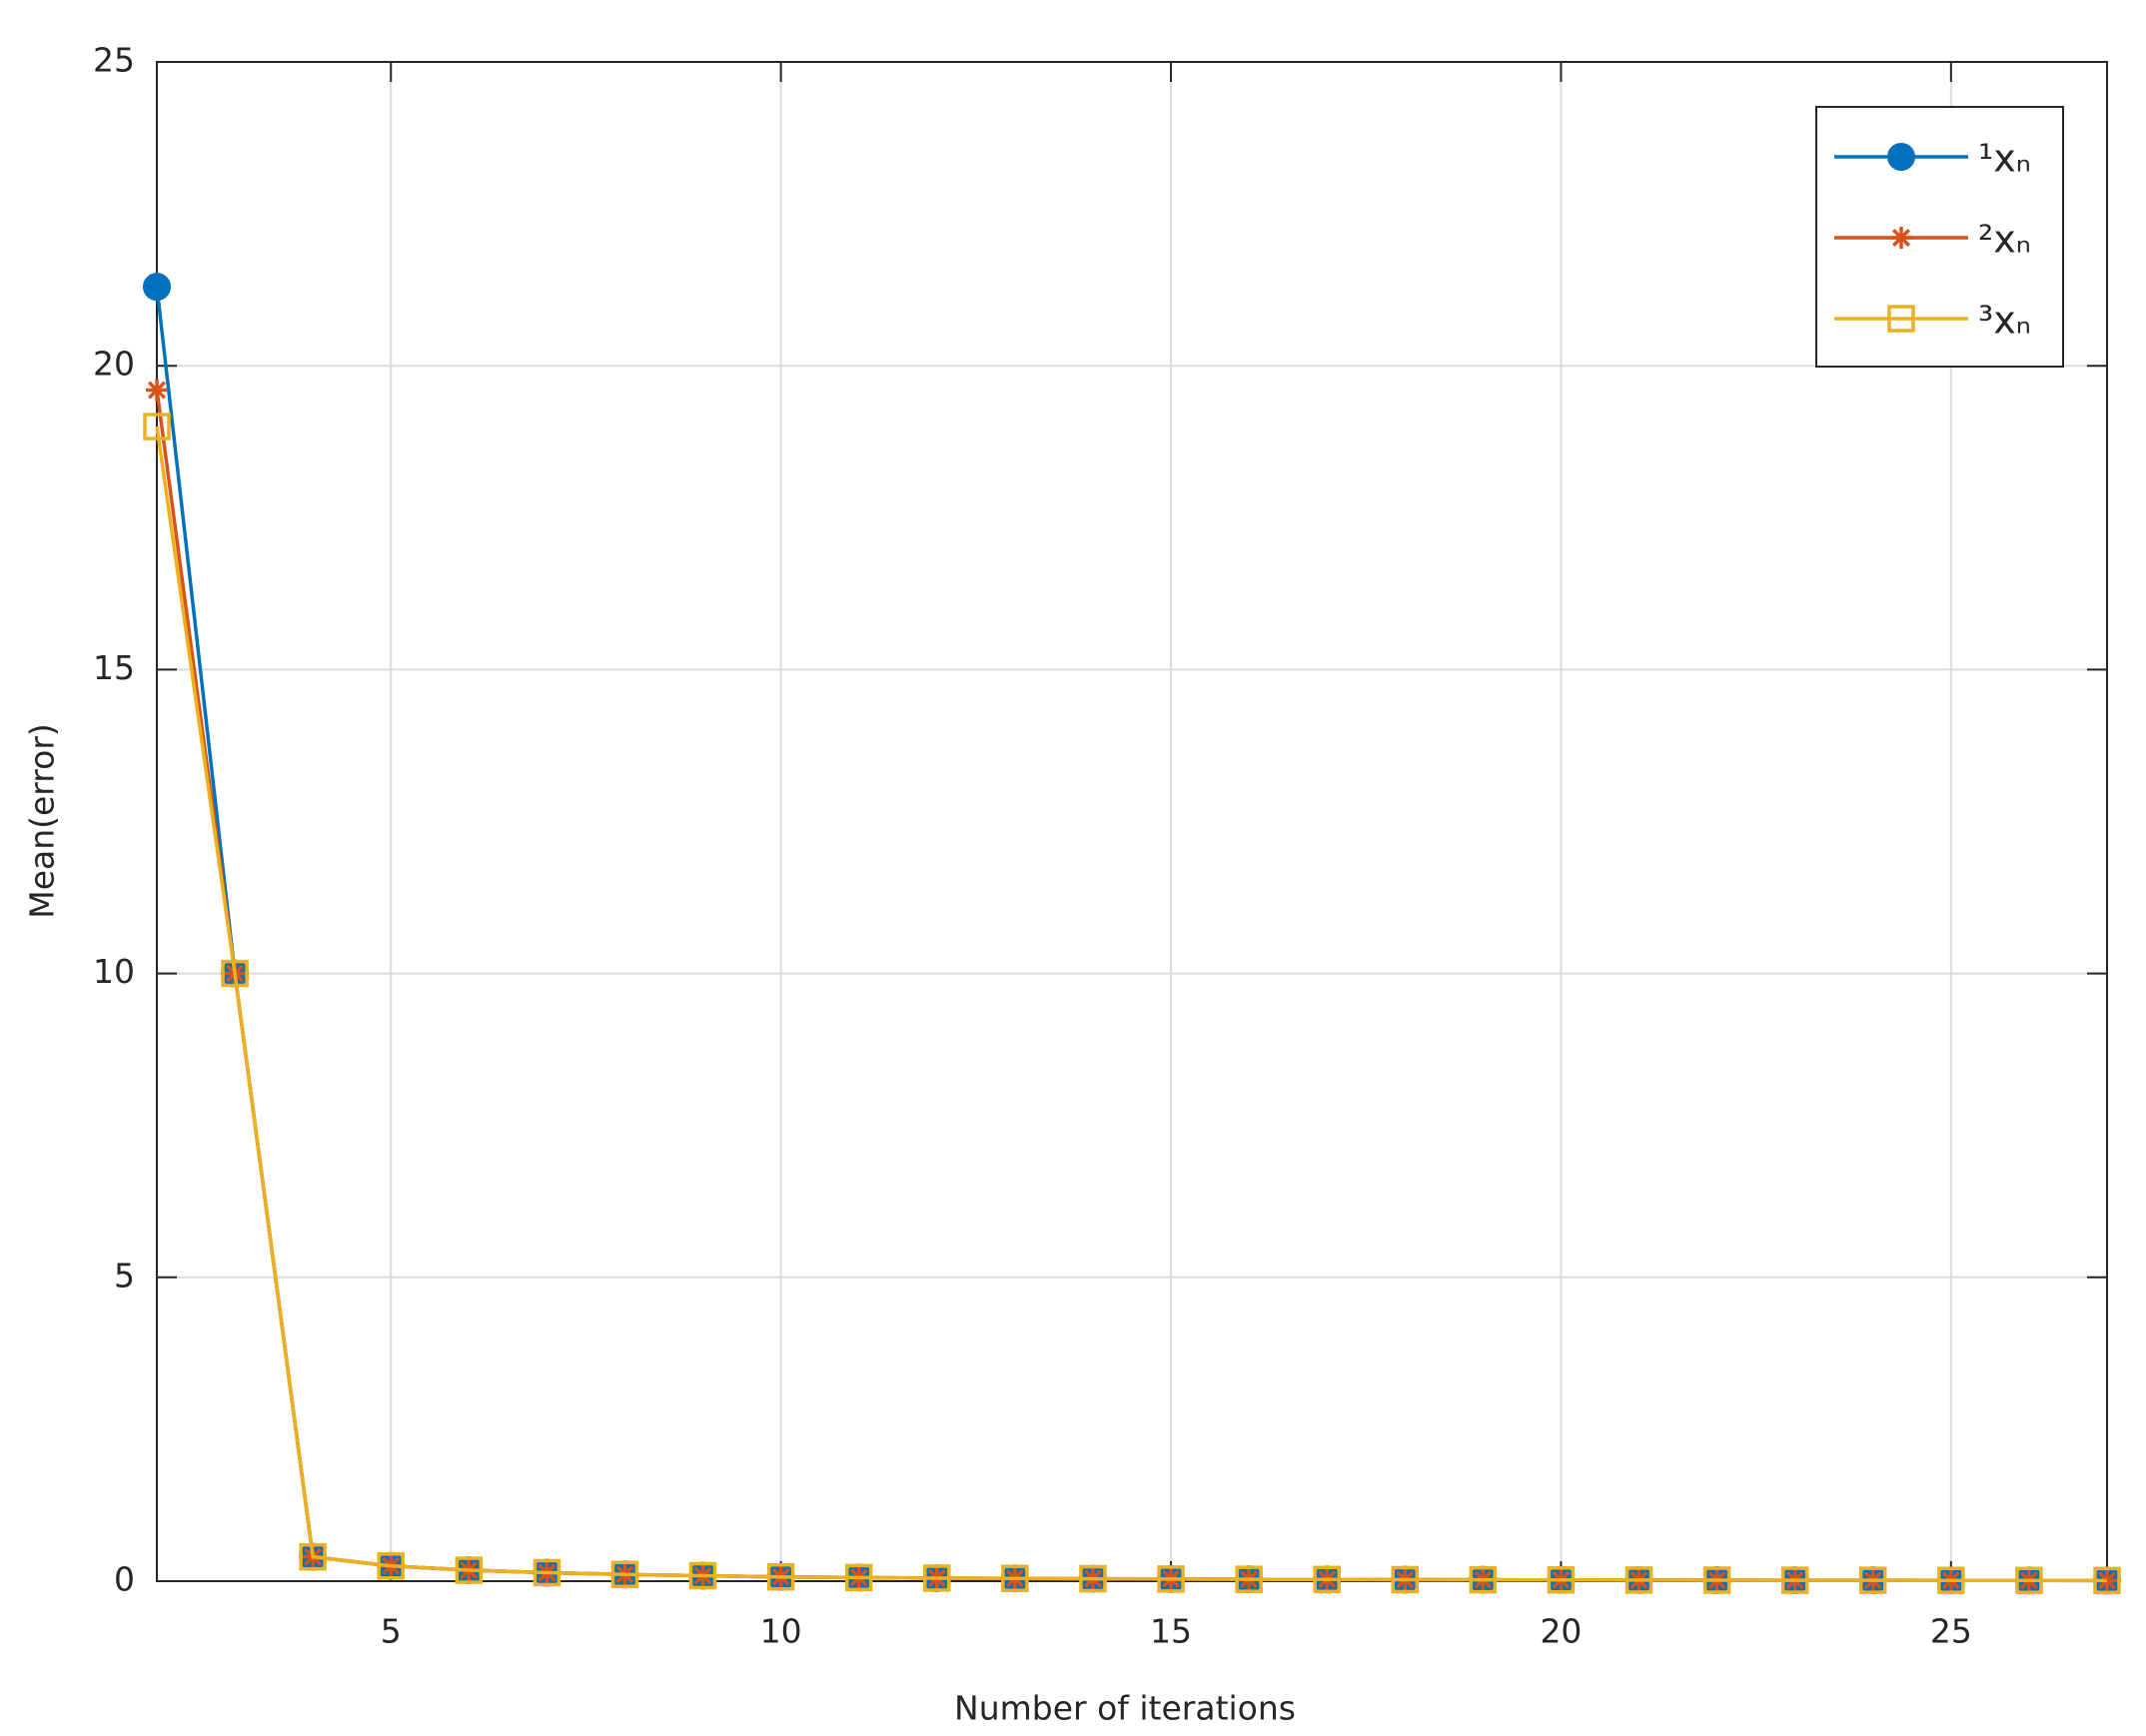 This screenshot has width=2146, height=1736. What do you see at coordinates (124, 1275) in the screenshot?
I see `y-tick-label: 5` at bounding box center [124, 1275].